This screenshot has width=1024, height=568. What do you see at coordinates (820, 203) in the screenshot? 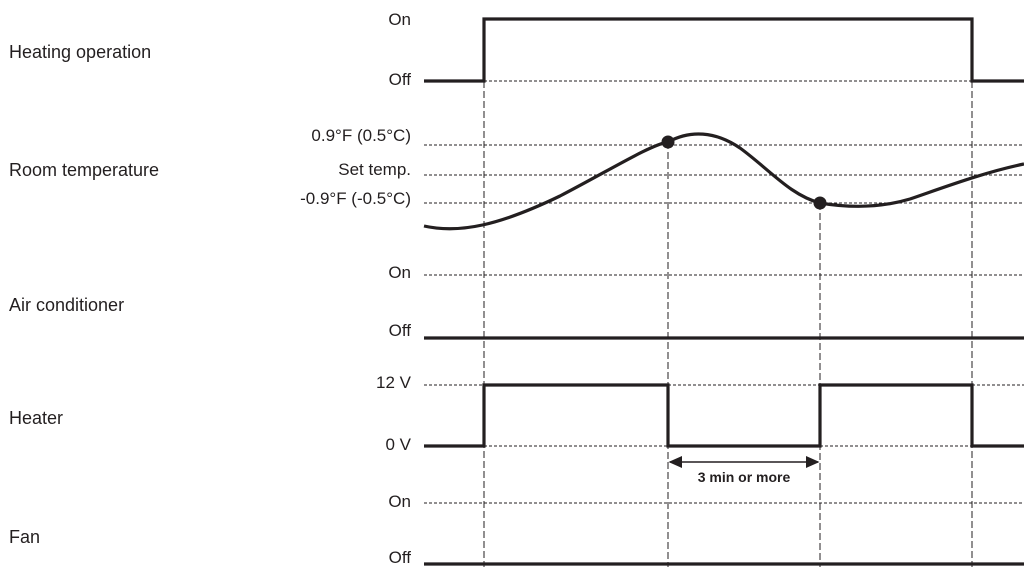
I see `temp-low-marker` at bounding box center [820, 203].